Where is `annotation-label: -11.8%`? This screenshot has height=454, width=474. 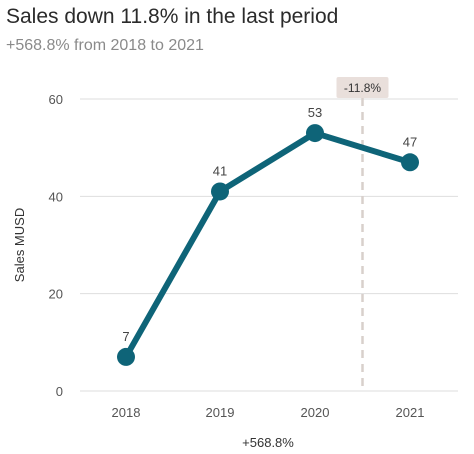
annotation-label: -11.8% is located at coordinates (362, 88).